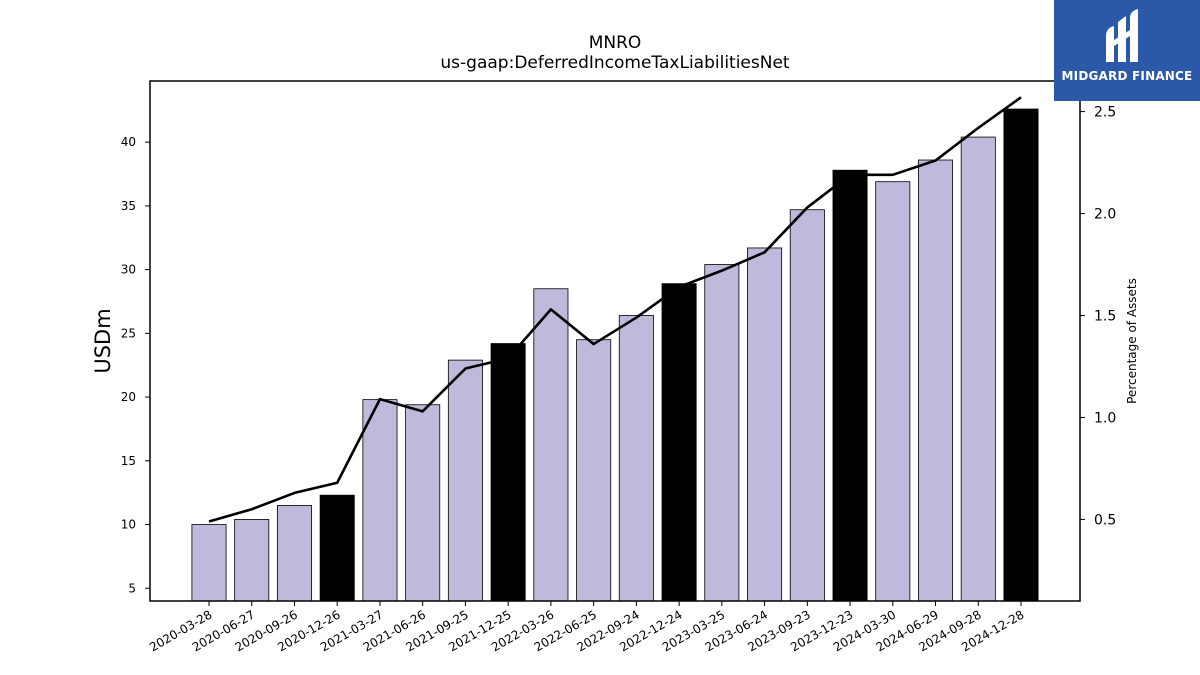 The width and height of the screenshot is (1200, 675). Describe the element at coordinates (128, 206) in the screenshot. I see `left-tick-label: 35` at that location.